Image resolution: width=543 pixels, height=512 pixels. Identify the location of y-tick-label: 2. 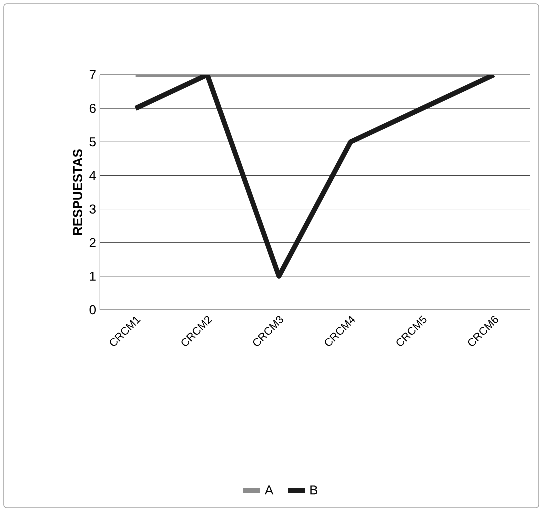
(93, 243).